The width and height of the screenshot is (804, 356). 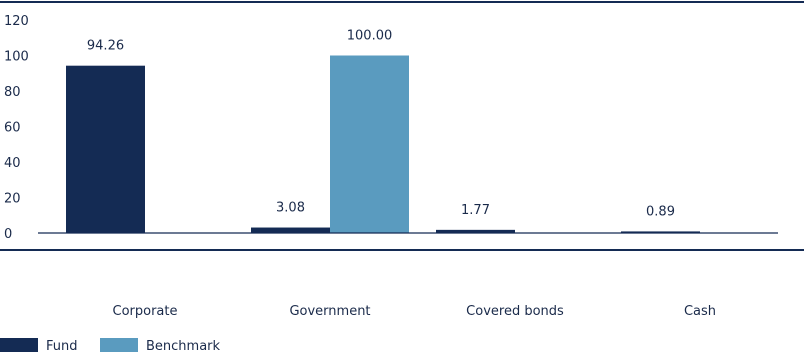 What do you see at coordinates (119, 345) in the screenshot?
I see `legend-swatch-benchmark` at bounding box center [119, 345].